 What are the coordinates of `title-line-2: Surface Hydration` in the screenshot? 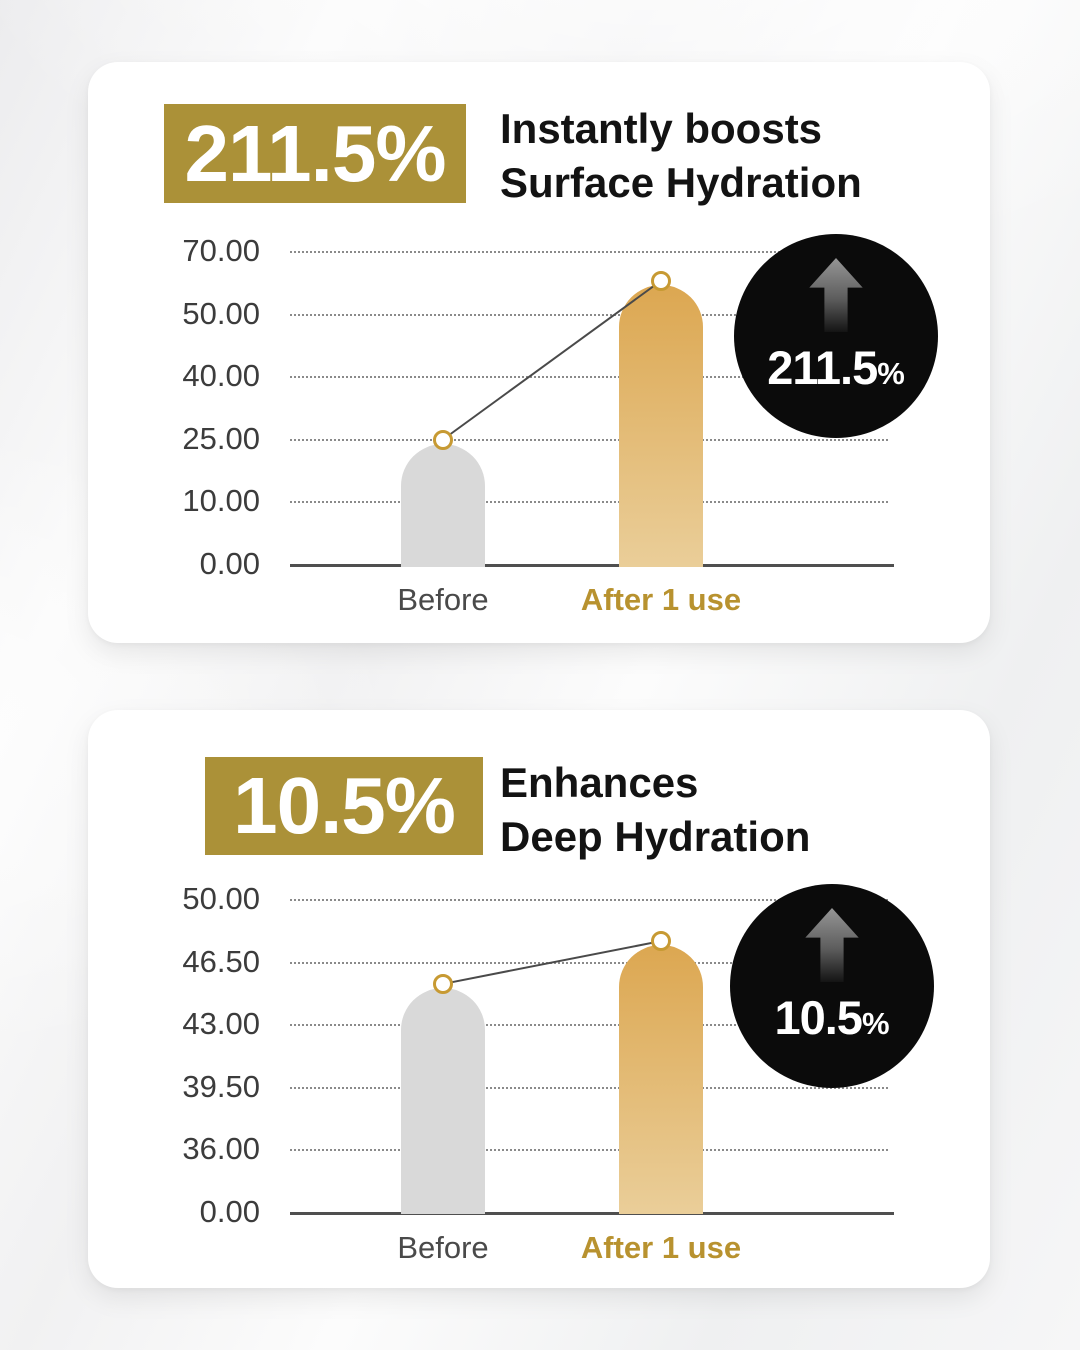 It's located at (681, 182).